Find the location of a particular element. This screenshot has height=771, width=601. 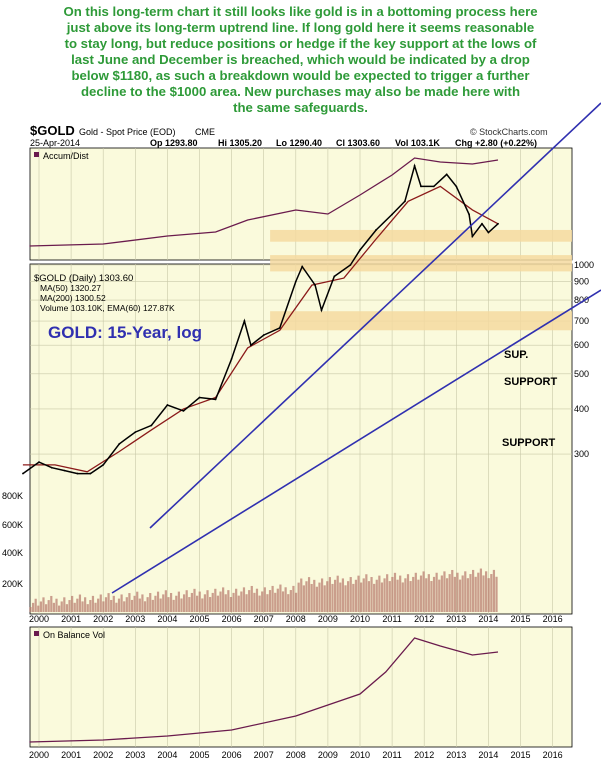

volume-value: Vol 103.1K is located at coordinates (417, 143).